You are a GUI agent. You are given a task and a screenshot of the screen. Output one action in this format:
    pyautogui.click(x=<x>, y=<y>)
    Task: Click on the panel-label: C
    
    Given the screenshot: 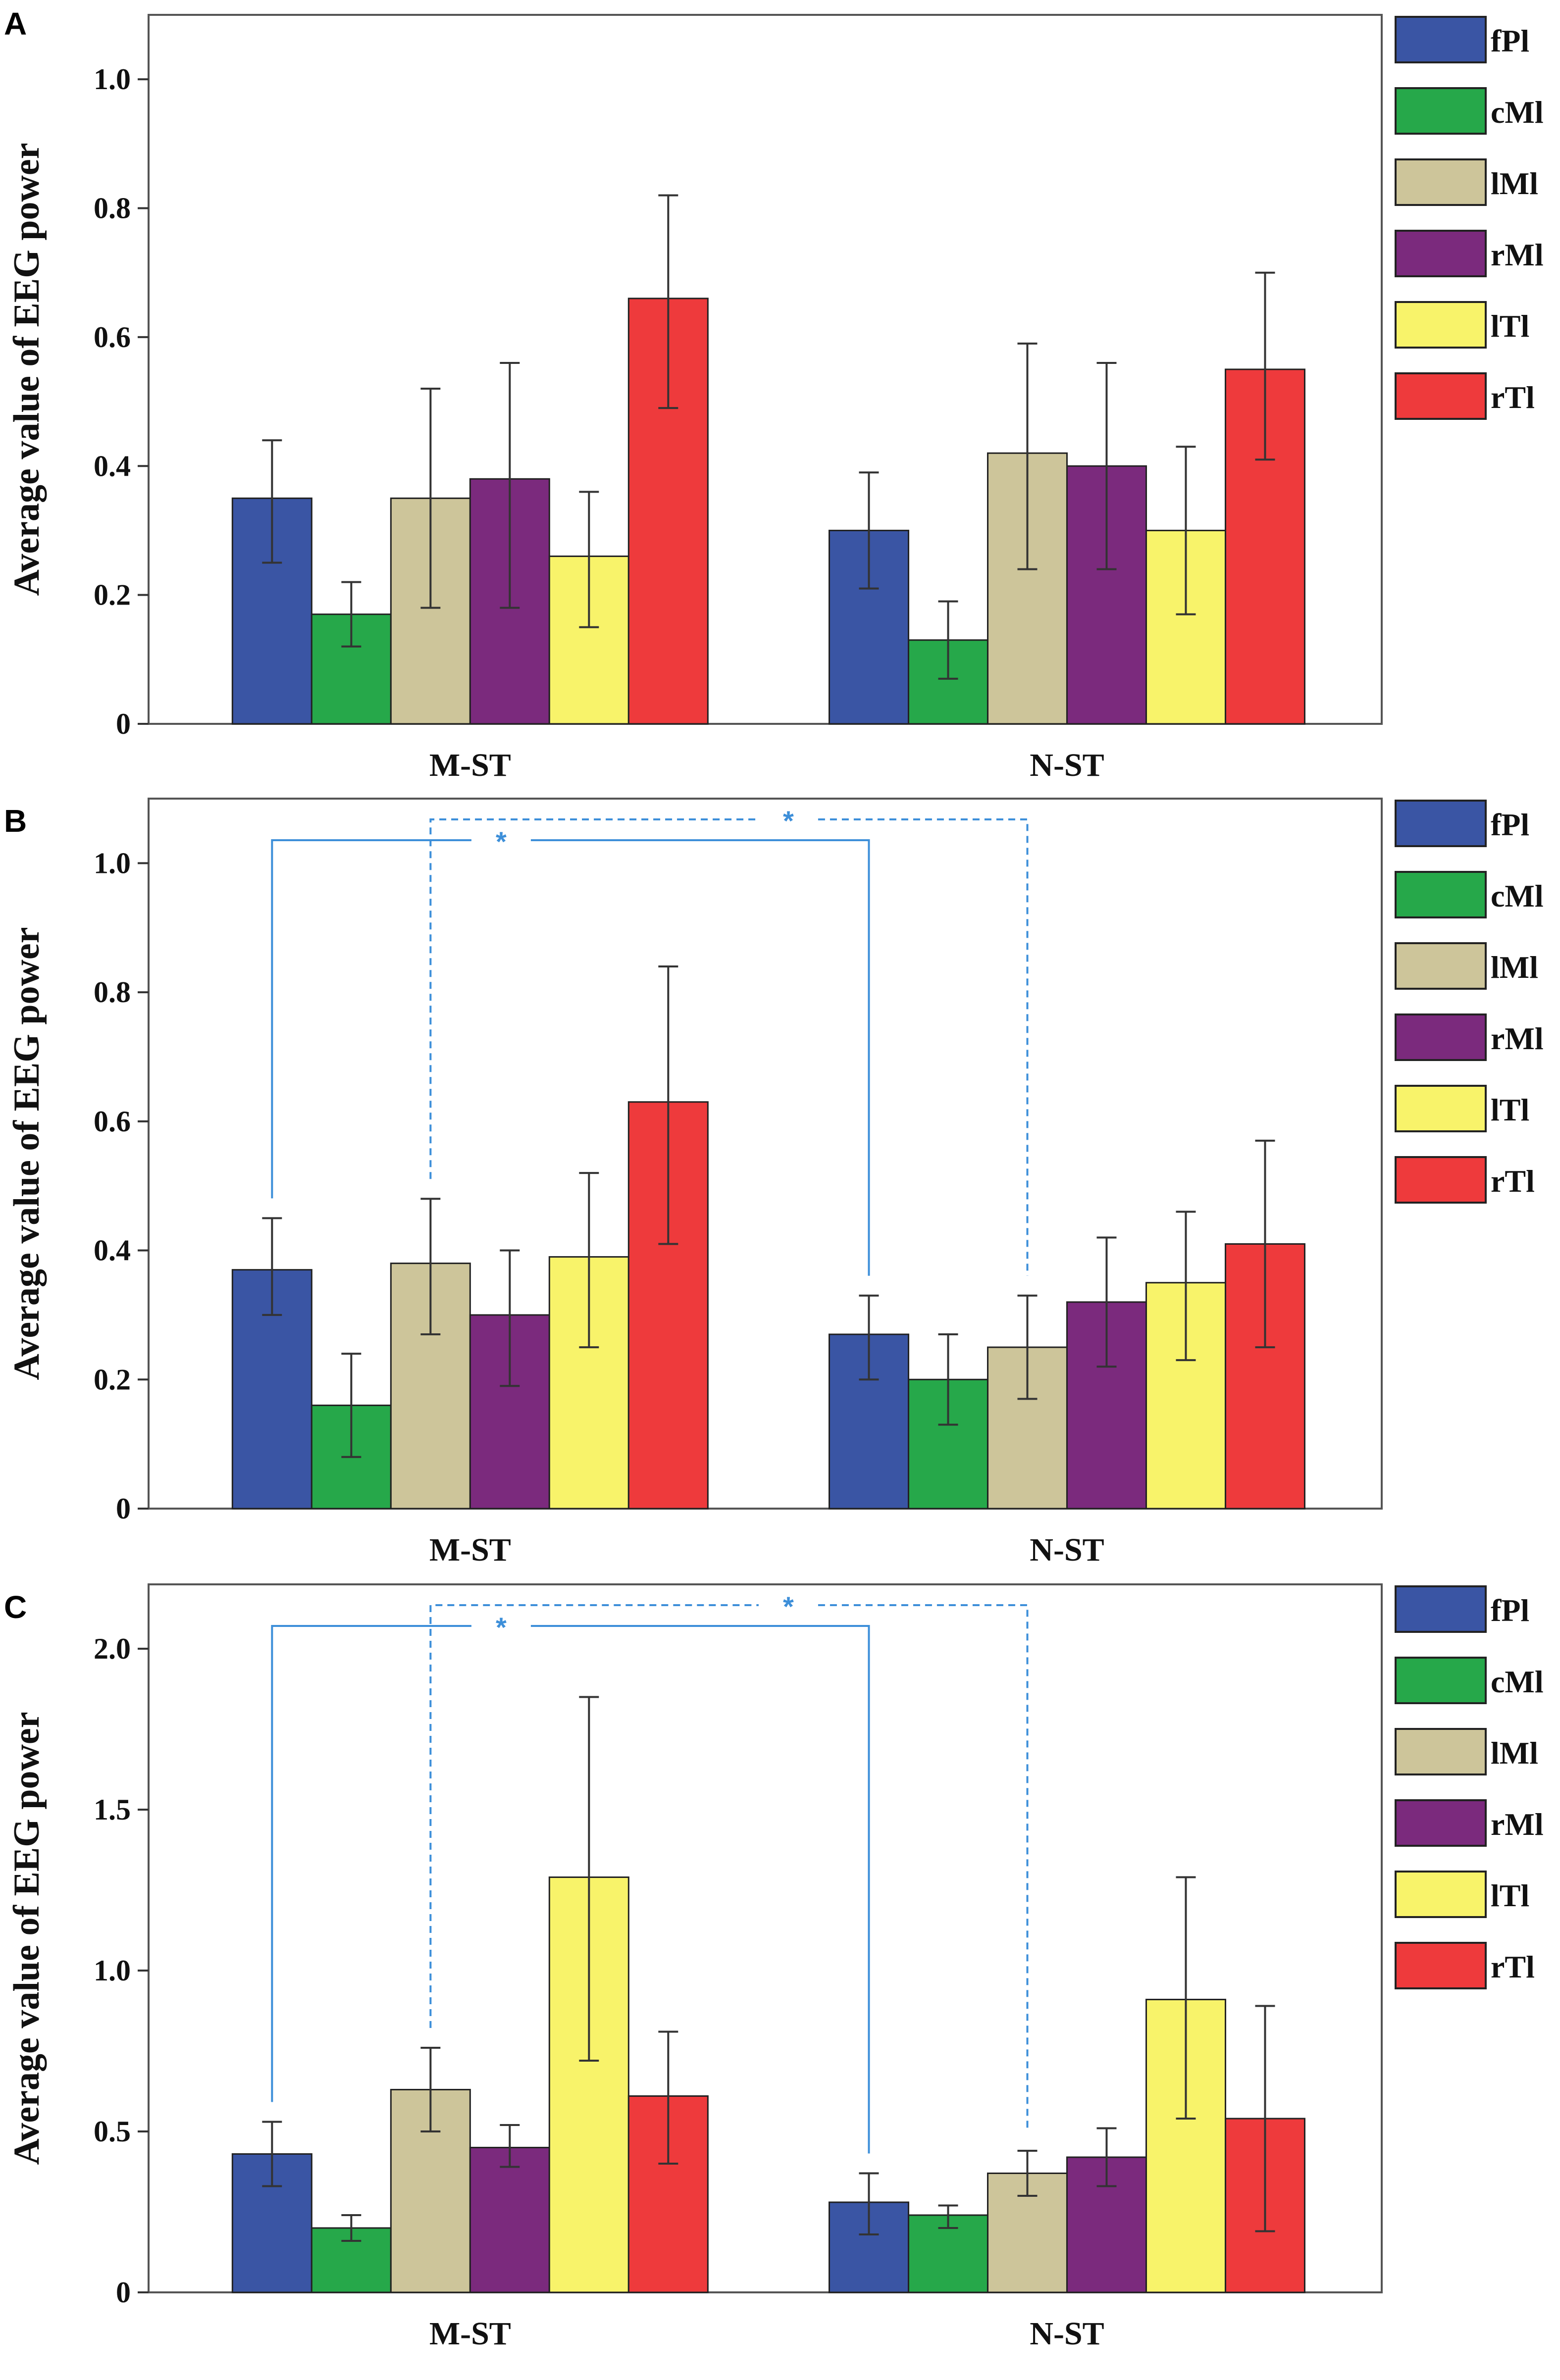 What is the action you would take?
    pyautogui.click(x=15, y=1607)
    